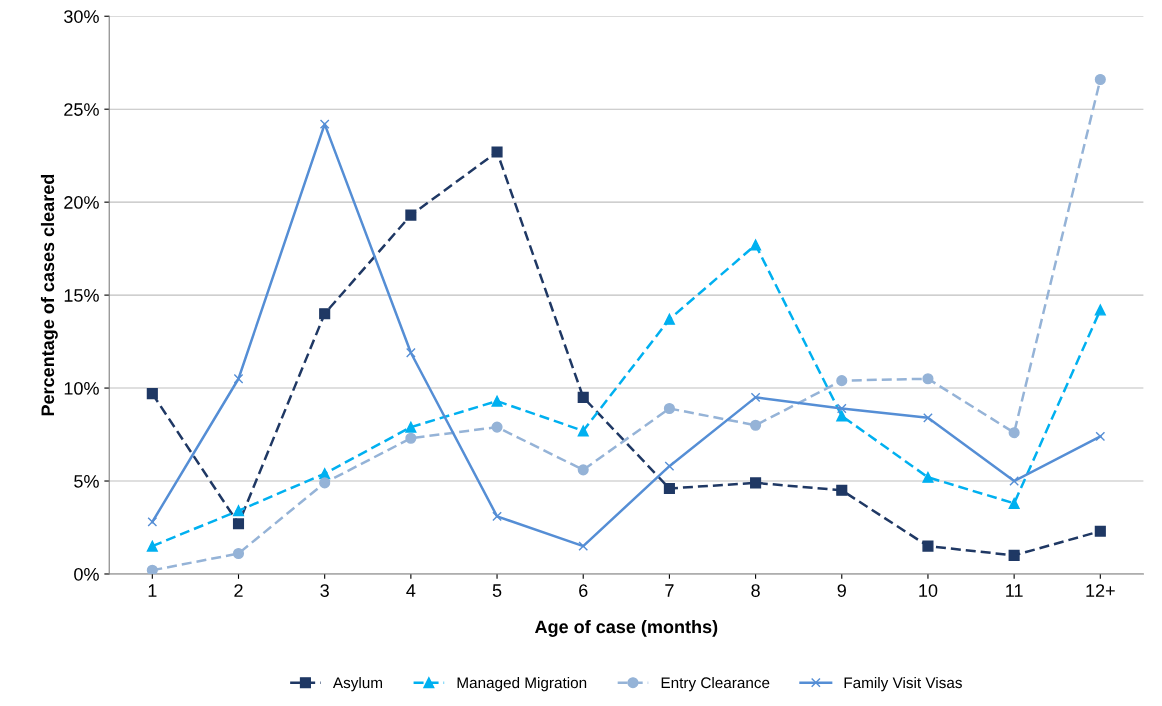 The width and height of the screenshot is (1162, 706). What do you see at coordinates (1100, 590) in the screenshot?
I see `x-tick-label: 12+` at bounding box center [1100, 590].